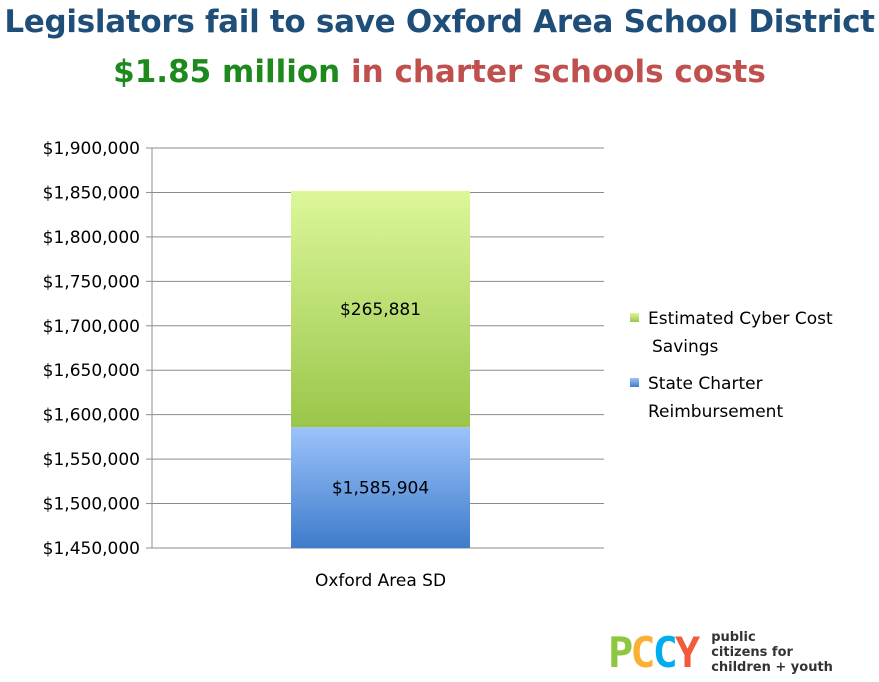 This screenshot has height=682, width=879. I want to click on y-tick-label: $1,800,000, so click(91, 238).